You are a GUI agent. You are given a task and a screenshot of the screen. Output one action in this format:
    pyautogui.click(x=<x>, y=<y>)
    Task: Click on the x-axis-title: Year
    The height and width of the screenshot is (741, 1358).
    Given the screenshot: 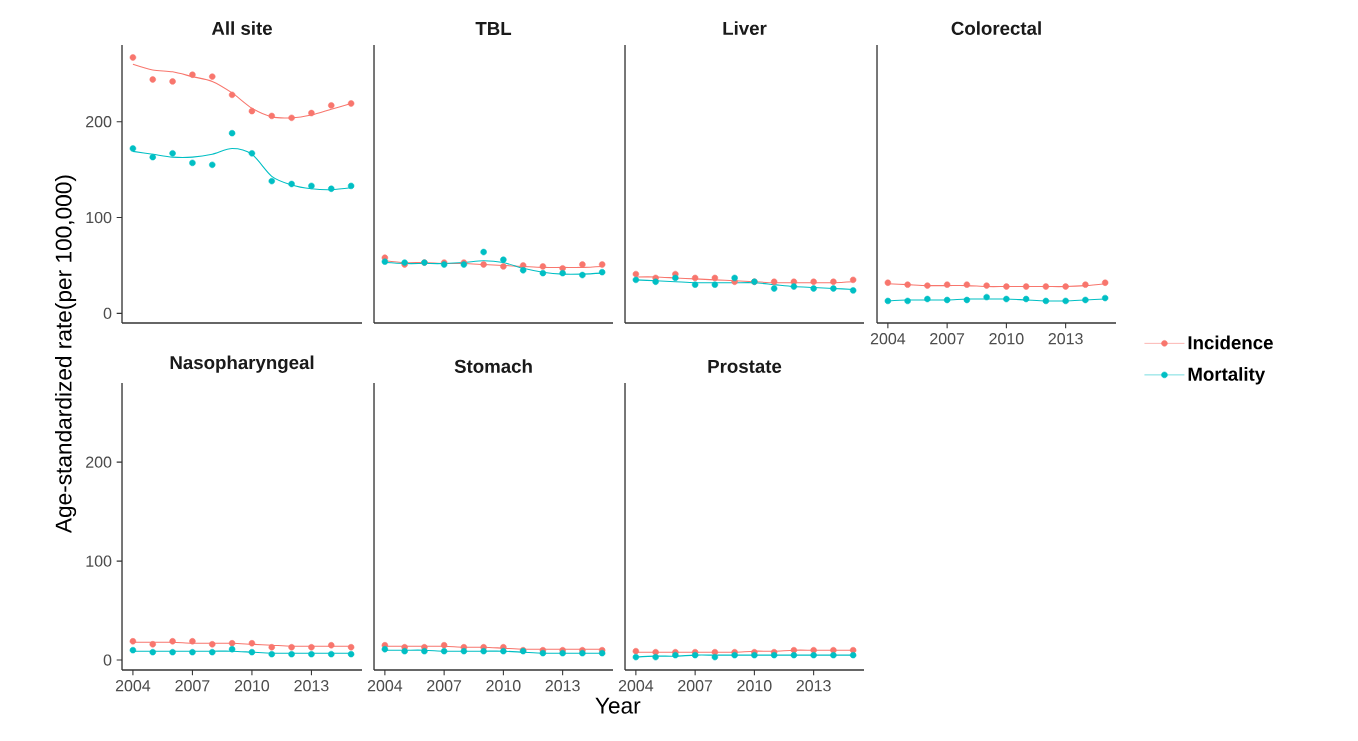 What is the action you would take?
    pyautogui.click(x=618, y=705)
    